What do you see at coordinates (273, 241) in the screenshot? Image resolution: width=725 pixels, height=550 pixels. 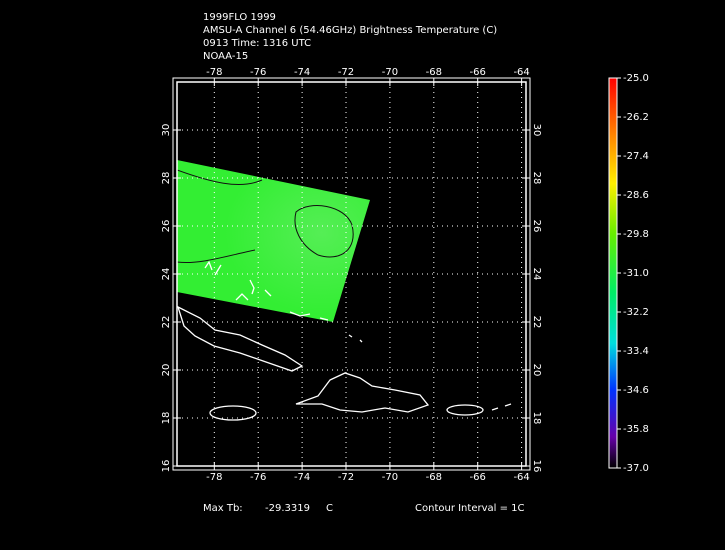 I see `swath` at bounding box center [273, 241].